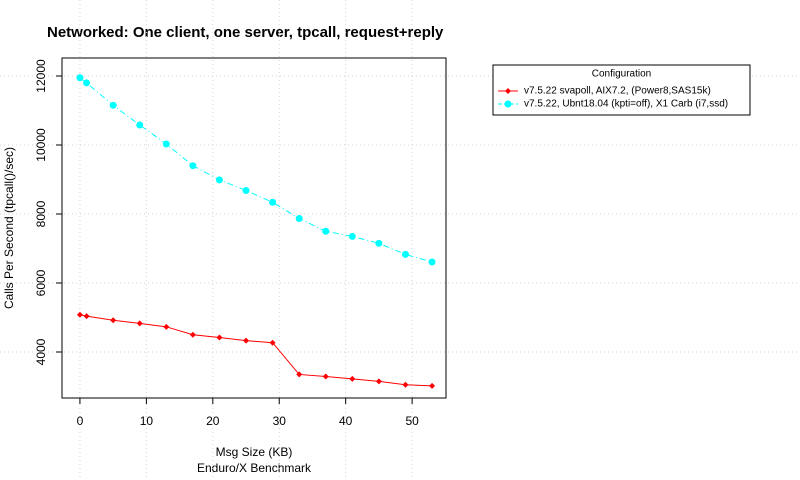 Image resolution: width=800 pixels, height=480 pixels. What do you see at coordinates (80, 421) in the screenshot?
I see `x-tick-label: 0` at bounding box center [80, 421].